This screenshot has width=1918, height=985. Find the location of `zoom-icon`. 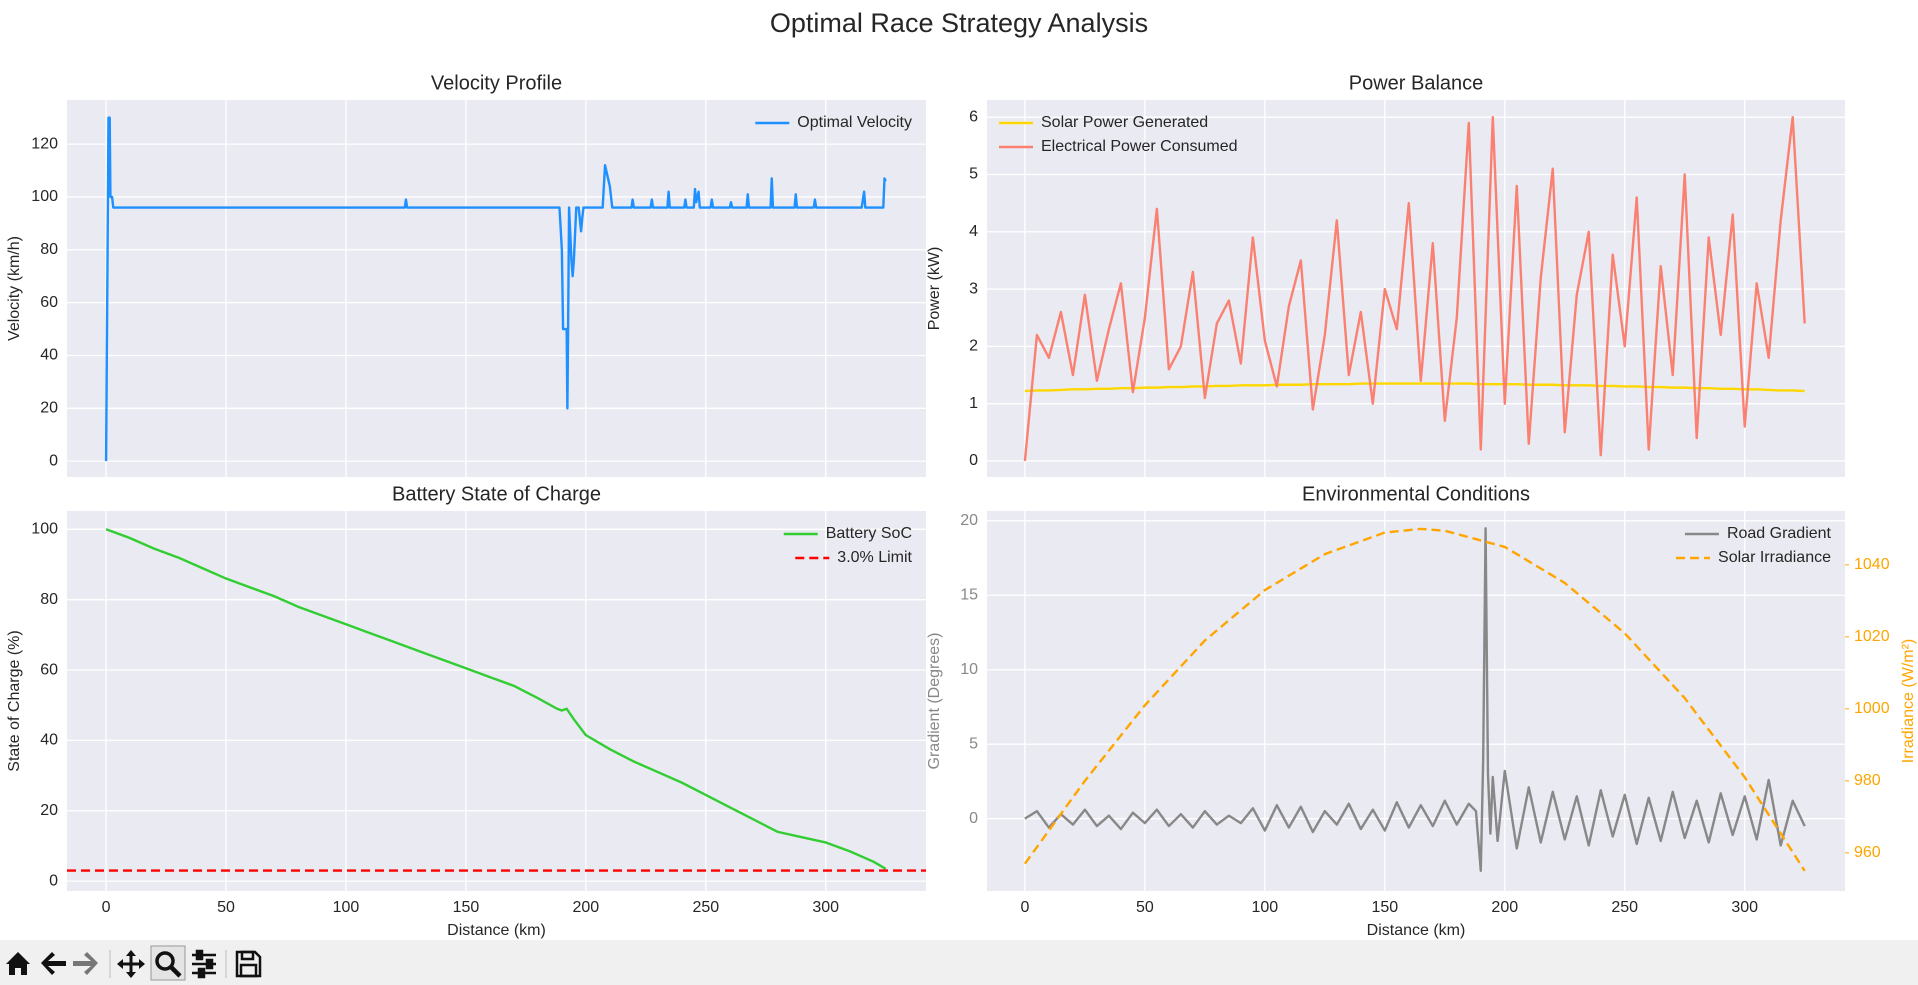

zoom-icon is located at coordinates (175, 971).